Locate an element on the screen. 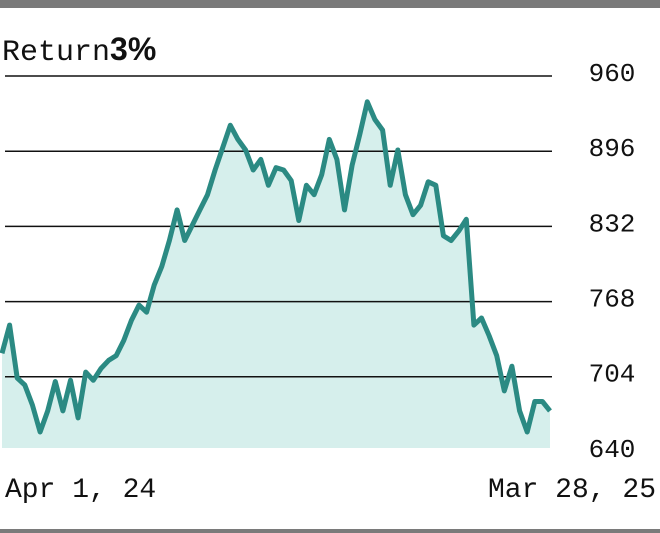 The height and width of the screenshot is (533, 660). x-tick-label: Mar 28, 25 is located at coordinates (572, 490).